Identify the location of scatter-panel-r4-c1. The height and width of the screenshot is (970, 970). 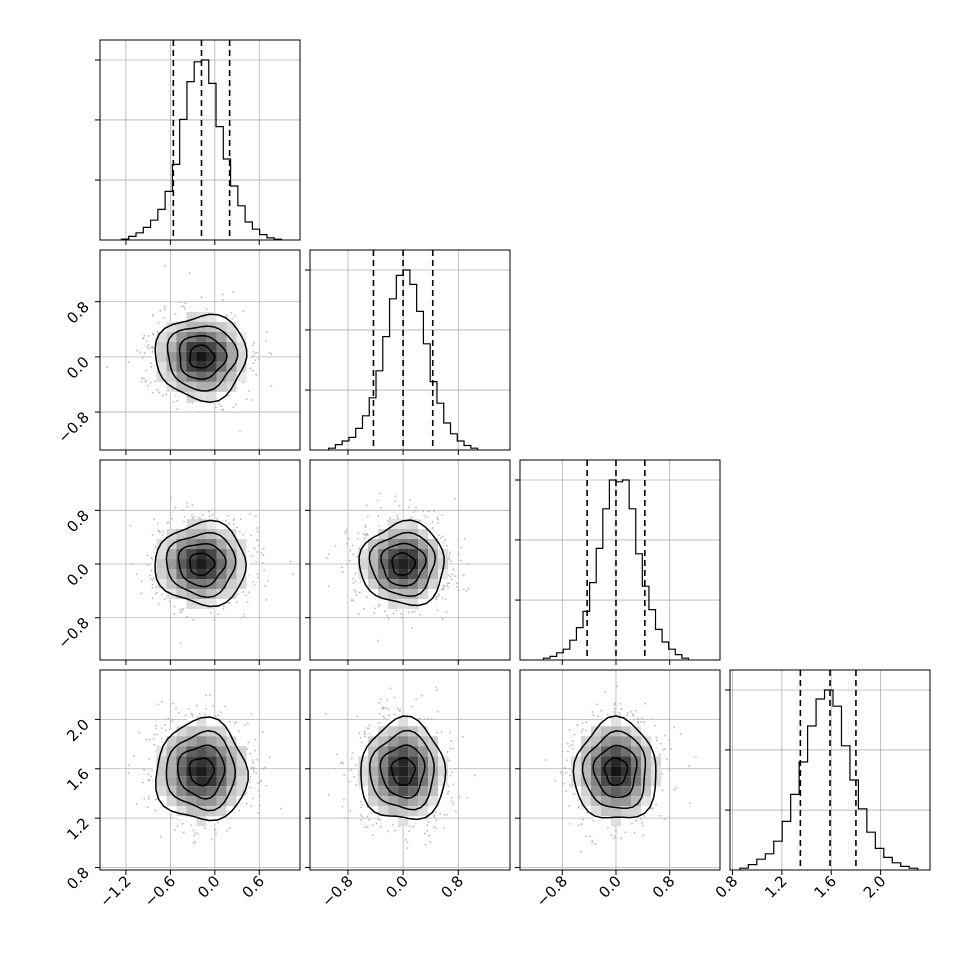
(200, 770).